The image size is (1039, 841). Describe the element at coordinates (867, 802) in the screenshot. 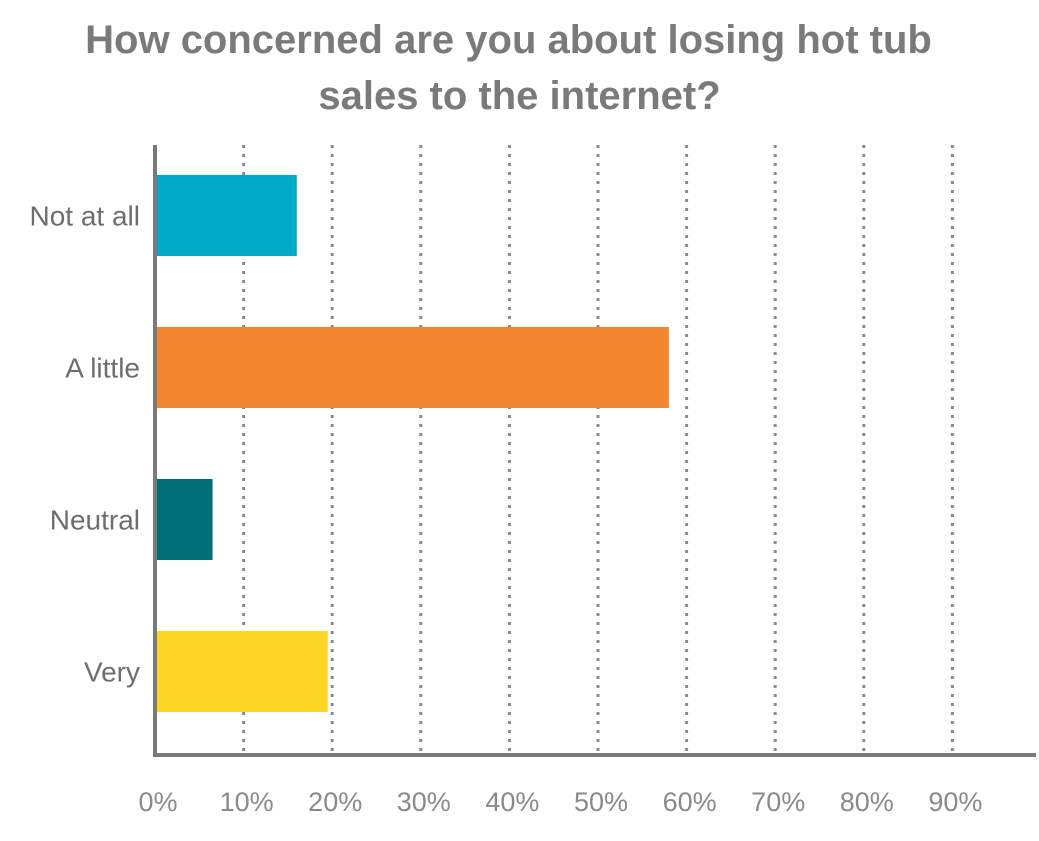

I see `x-tick-label: 80%` at that location.